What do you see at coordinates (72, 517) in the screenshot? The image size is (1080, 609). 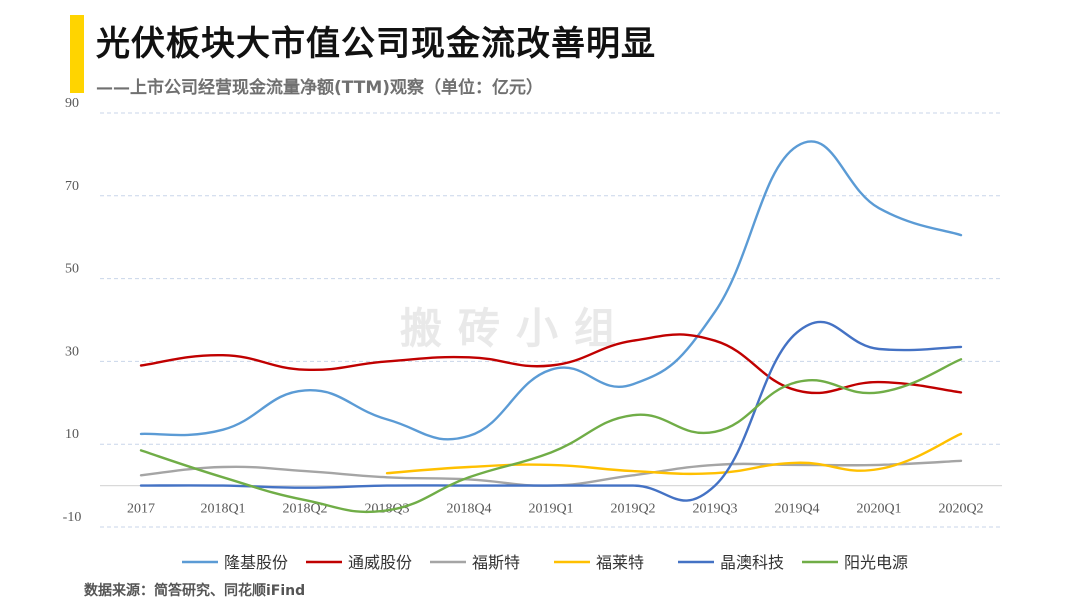 I see `y-tick-label: -10` at bounding box center [72, 517].